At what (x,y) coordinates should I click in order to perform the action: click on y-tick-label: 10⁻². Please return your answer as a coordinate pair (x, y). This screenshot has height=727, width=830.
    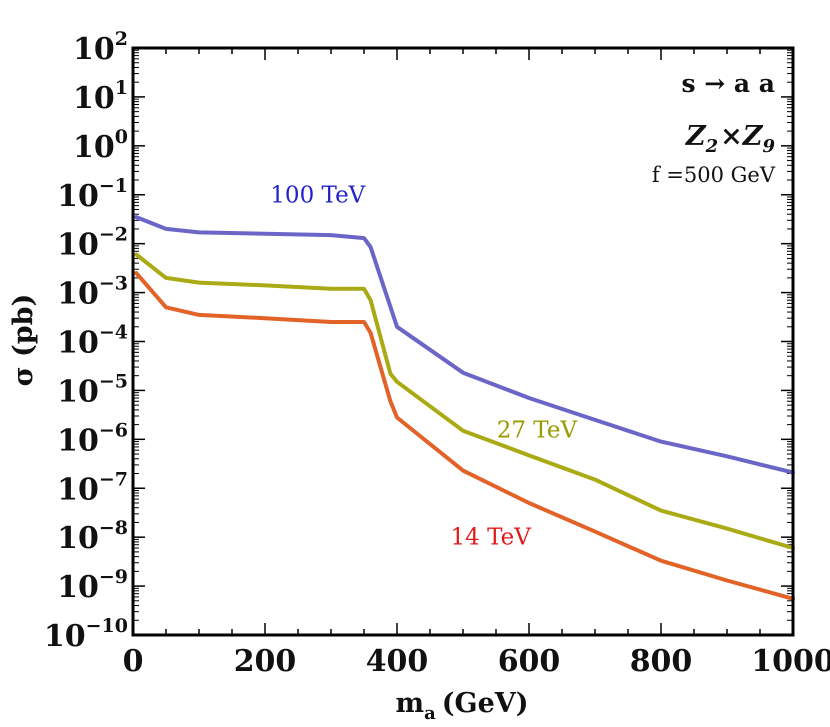
    Looking at the image, I should click on (92, 243).